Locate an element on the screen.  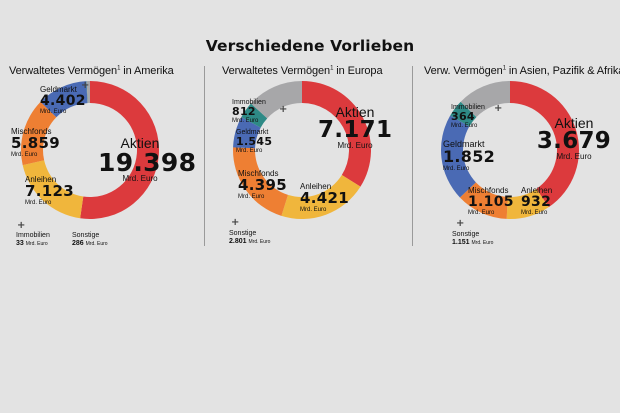
label-anleihen: Anleihen 4.421 Mrd. Euro is located at coordinates (324, 198).